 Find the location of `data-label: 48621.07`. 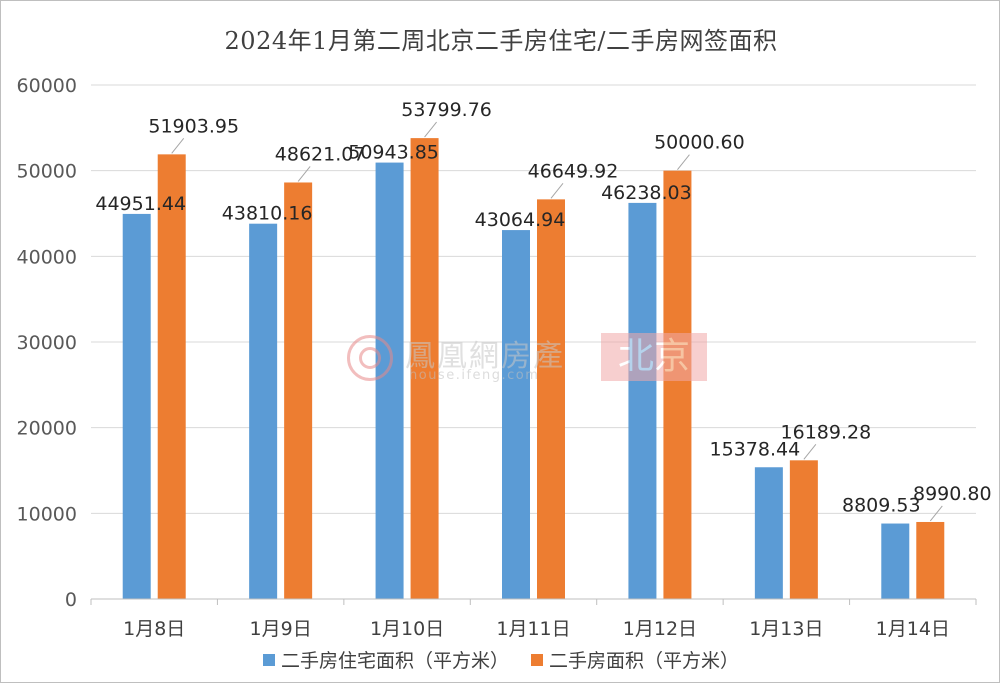

data-label: 48621.07 is located at coordinates (320, 154).